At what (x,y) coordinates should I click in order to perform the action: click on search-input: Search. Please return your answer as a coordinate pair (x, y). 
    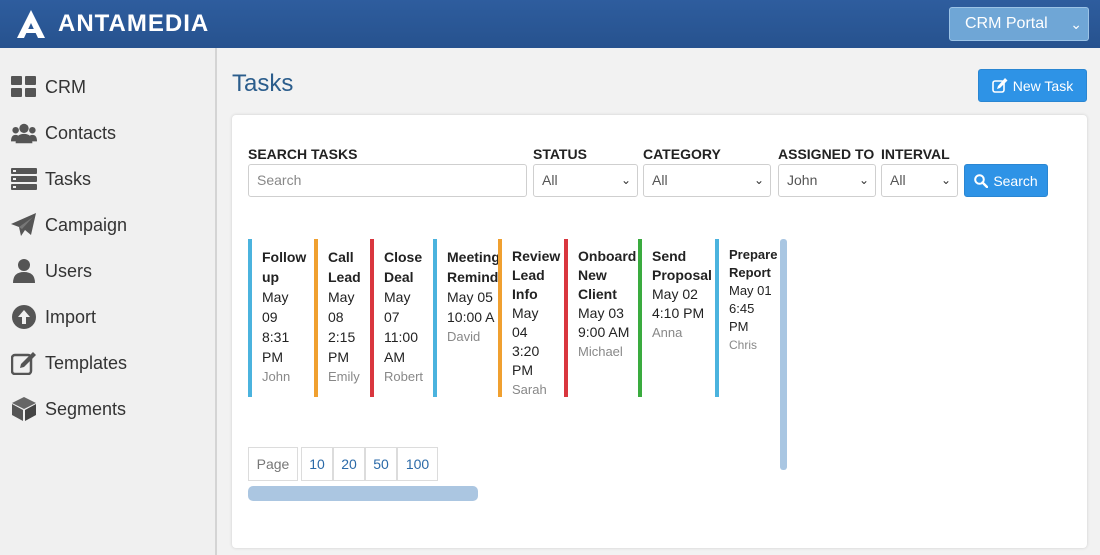
    Looking at the image, I should click on (387, 180).